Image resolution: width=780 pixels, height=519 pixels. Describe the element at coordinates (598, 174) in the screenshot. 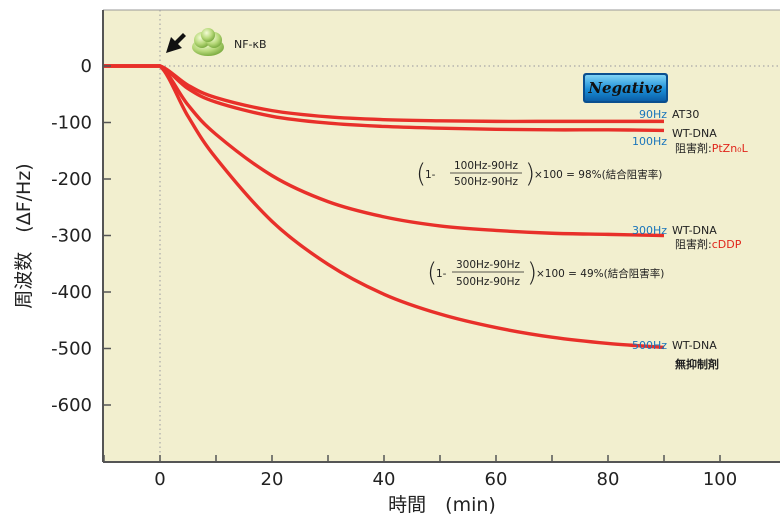

I see `formula-1-tail: ×100 = 98%(結合阻害率)` at that location.